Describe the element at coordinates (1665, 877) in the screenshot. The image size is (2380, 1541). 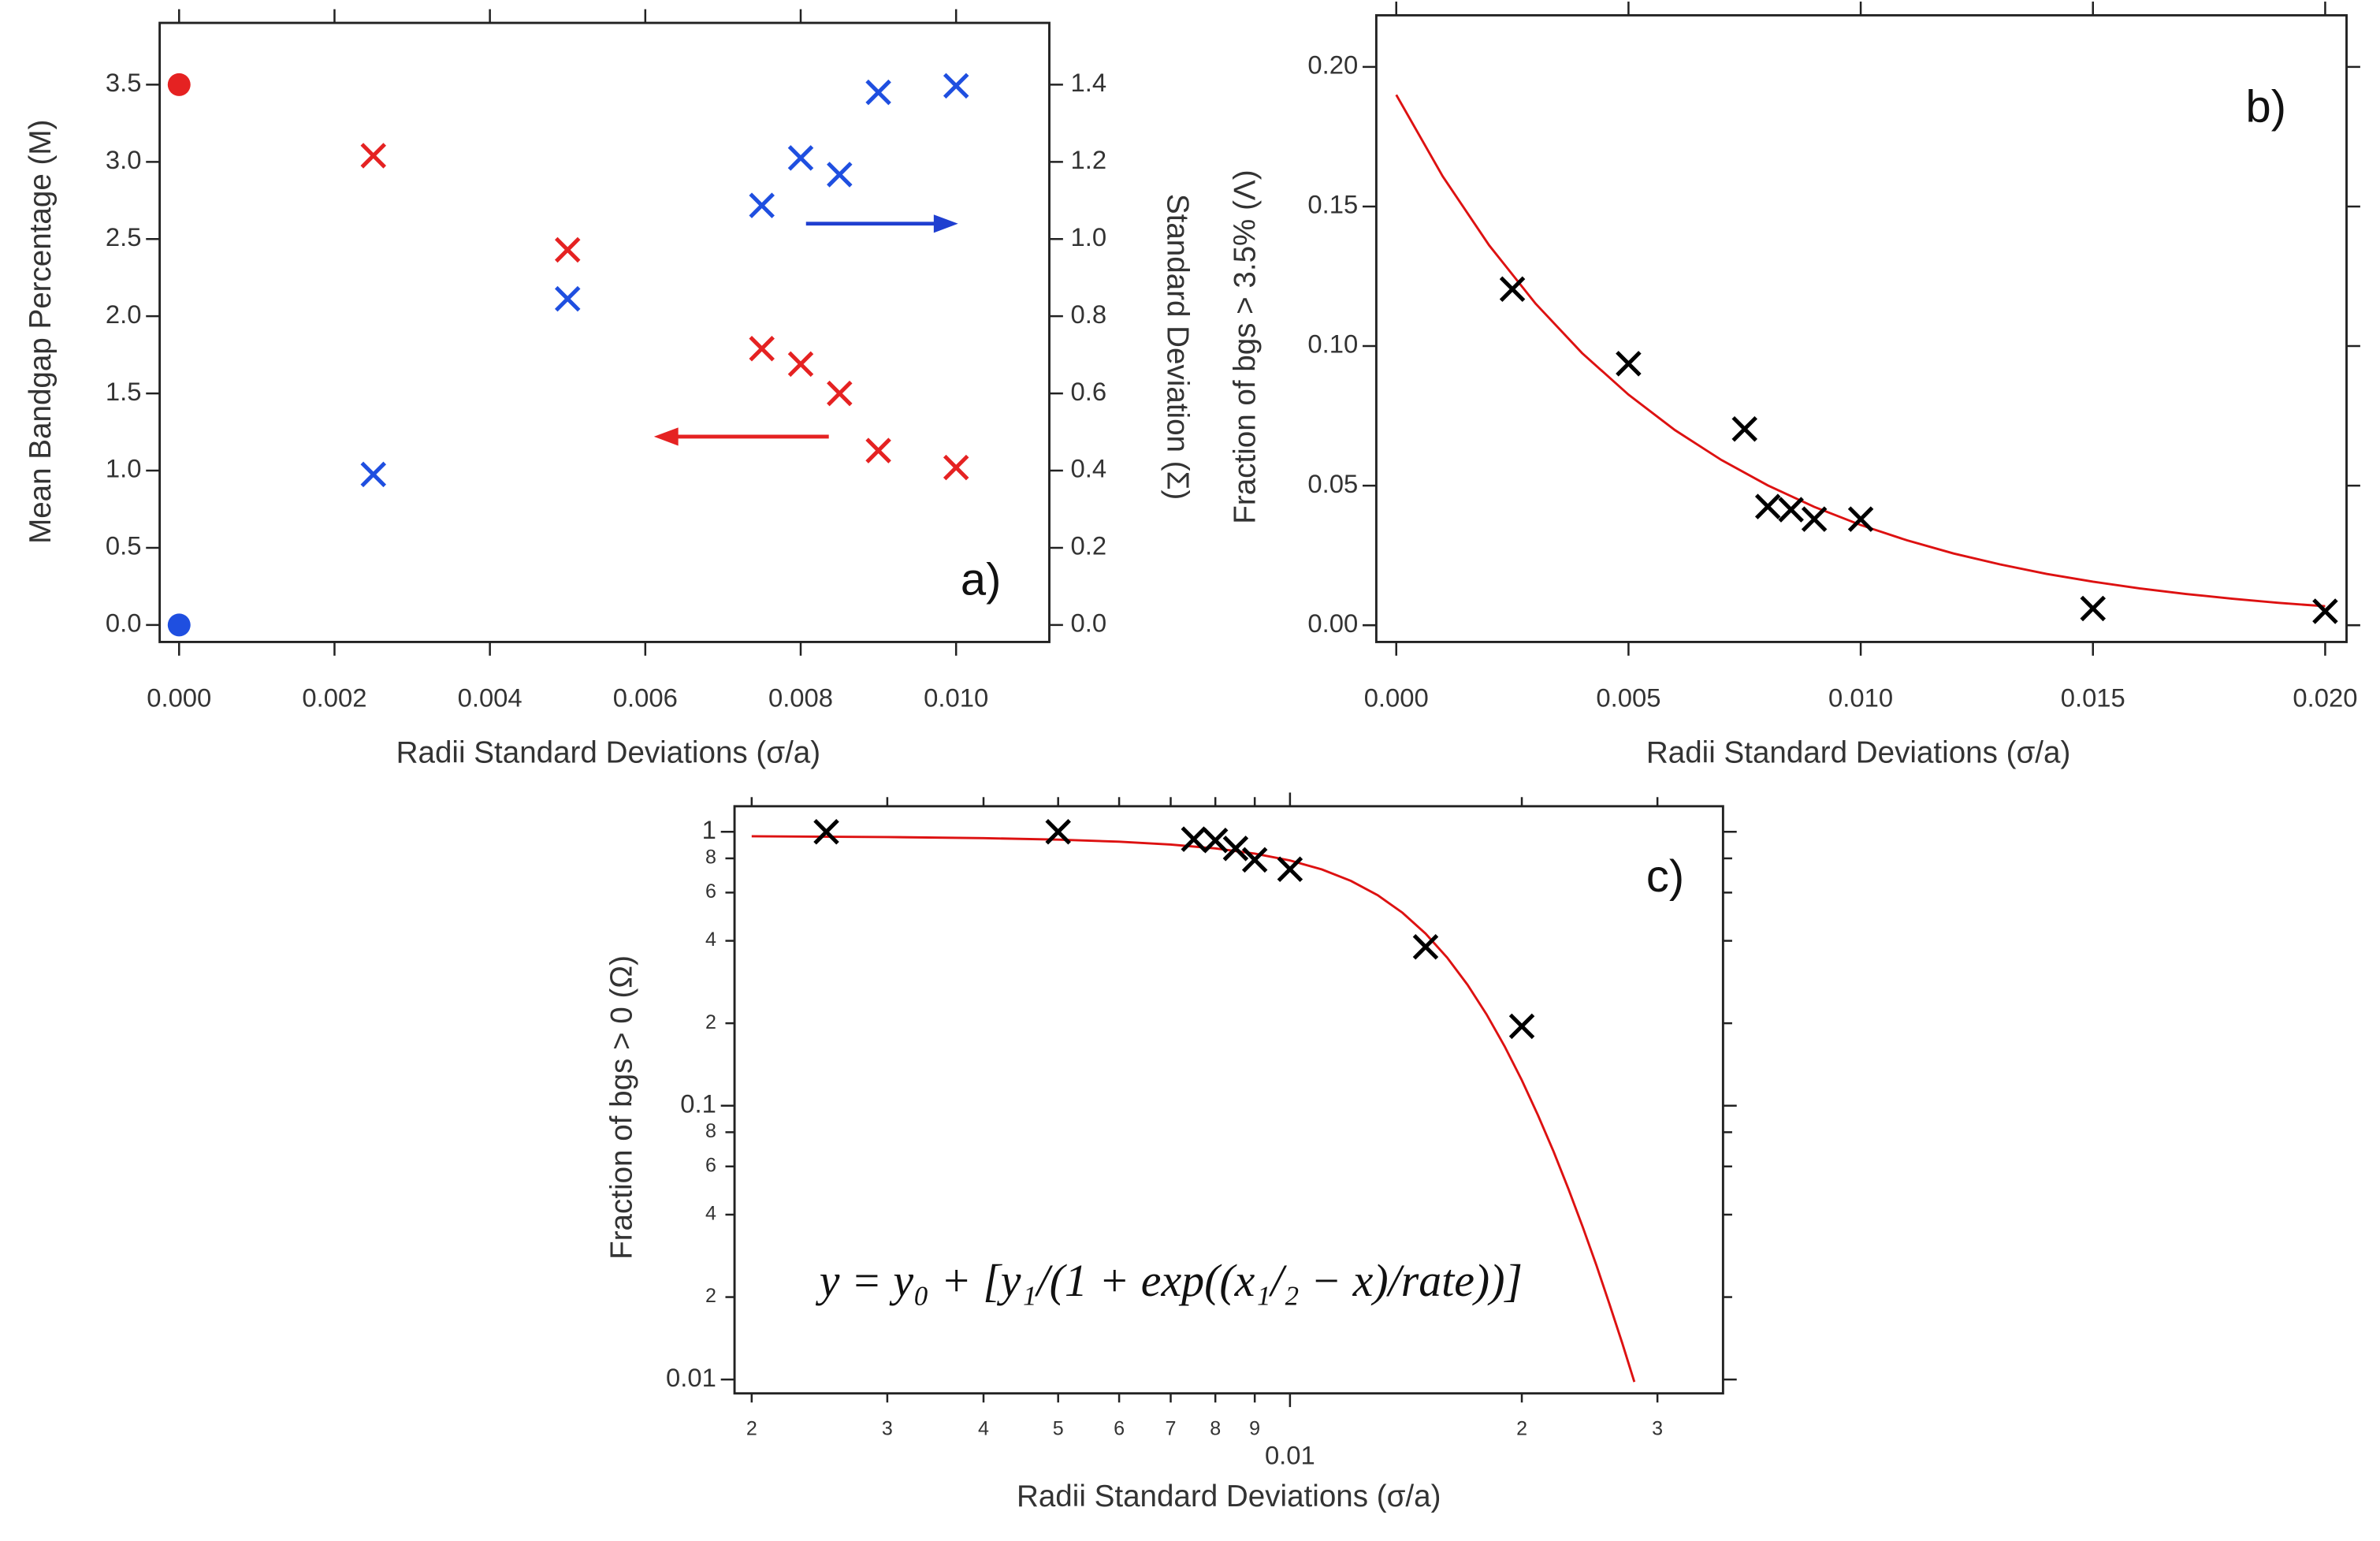
I see `panel-label: c)` at that location.